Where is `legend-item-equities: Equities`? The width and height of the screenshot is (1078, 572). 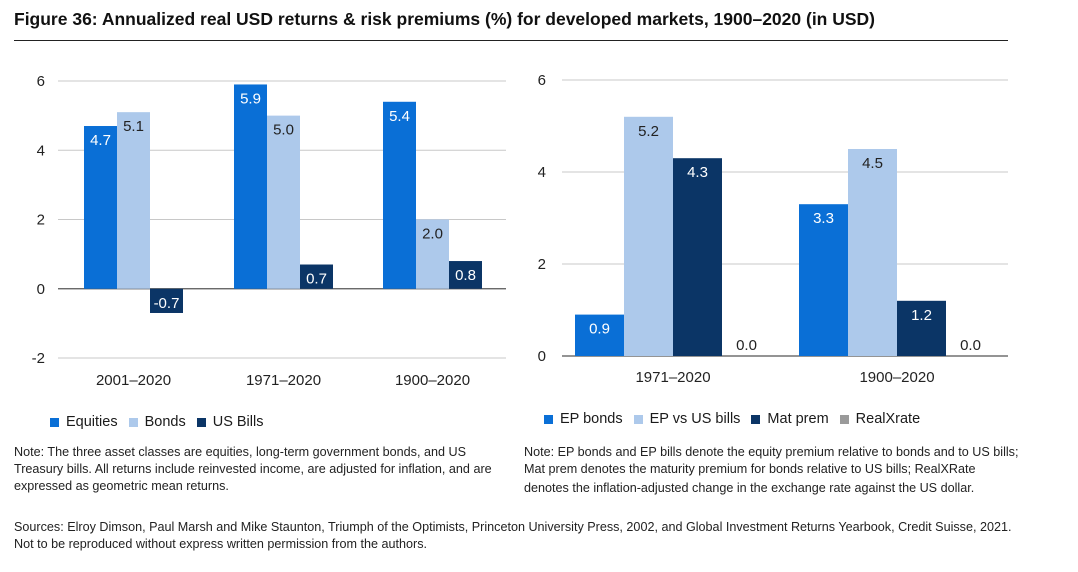
legend-item-equities: Equities is located at coordinates (84, 422).